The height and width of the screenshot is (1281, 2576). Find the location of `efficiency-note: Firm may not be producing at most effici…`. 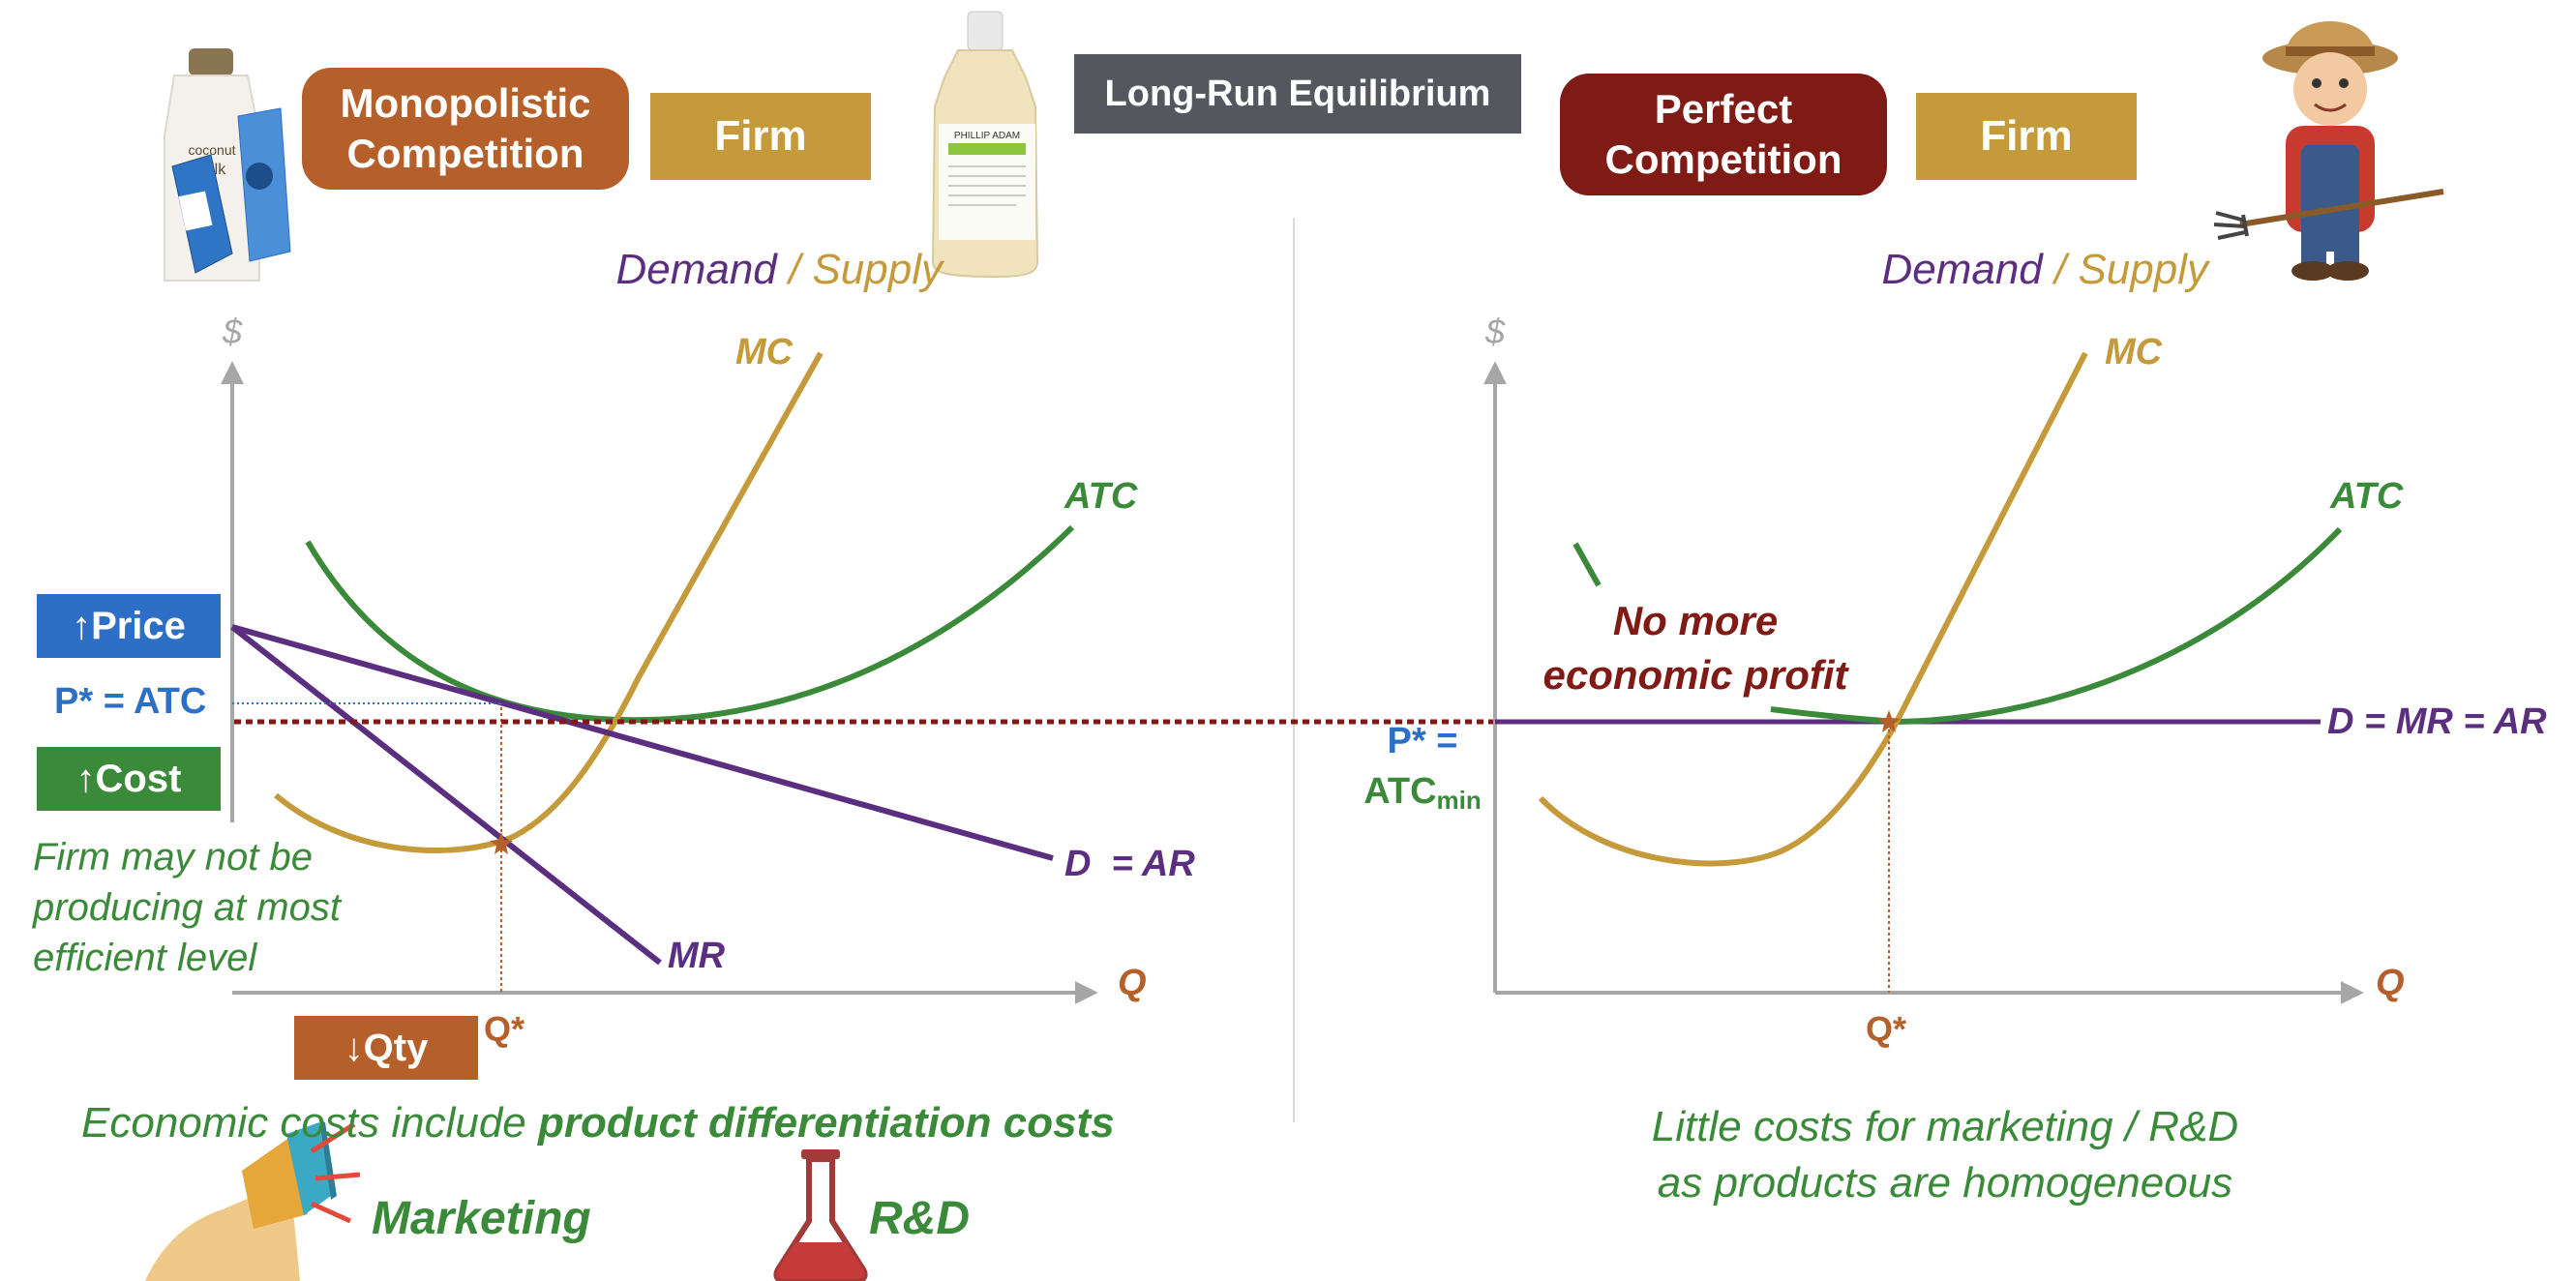

efficiency-note: Firm may not be producing at most effici… is located at coordinates (187, 907).